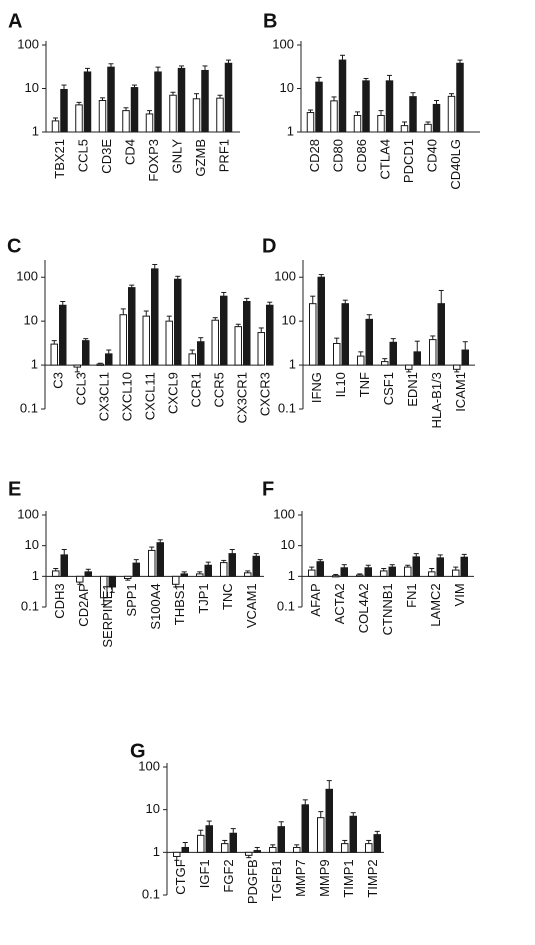 The height and width of the screenshot is (945, 535). Describe the element at coordinates (242, 397) in the screenshot. I see `category-label: CX3CR1` at that location.